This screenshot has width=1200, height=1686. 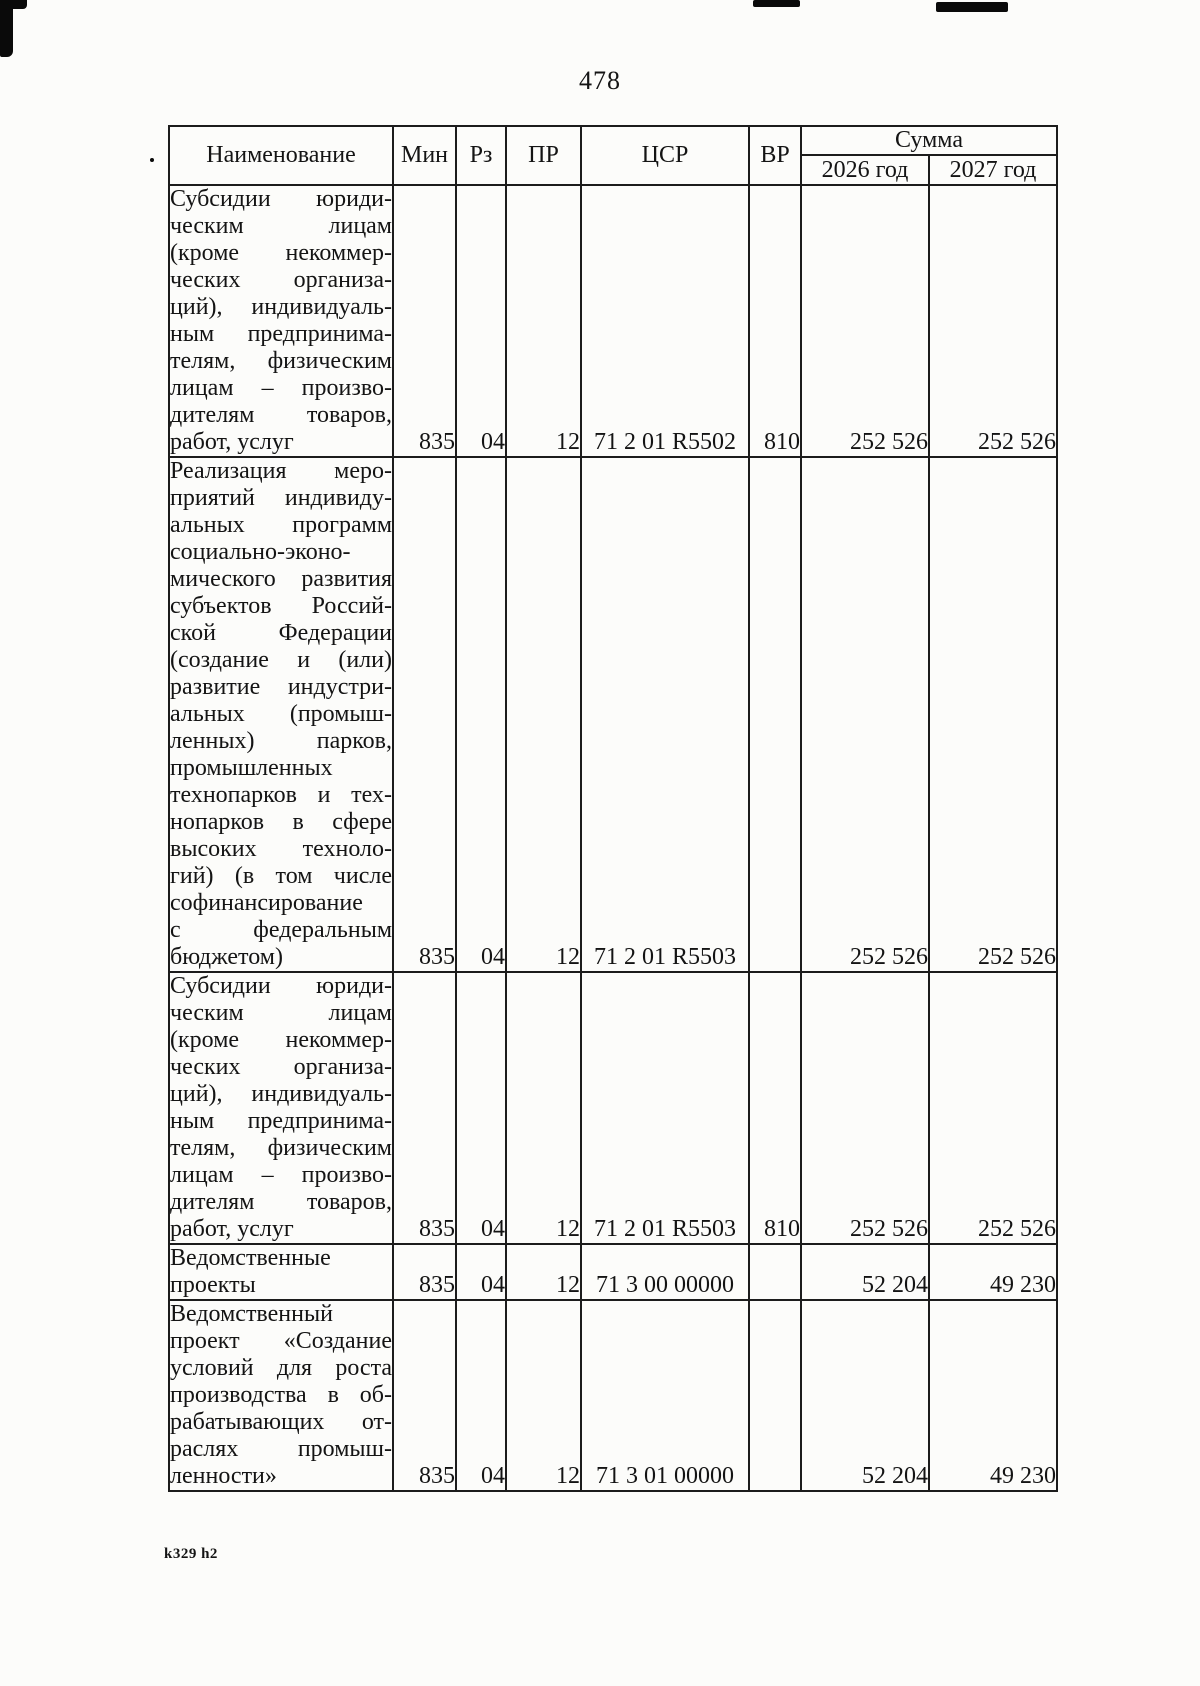 What do you see at coordinates (600, 80) in the screenshot?
I see `page-number: 478` at bounding box center [600, 80].